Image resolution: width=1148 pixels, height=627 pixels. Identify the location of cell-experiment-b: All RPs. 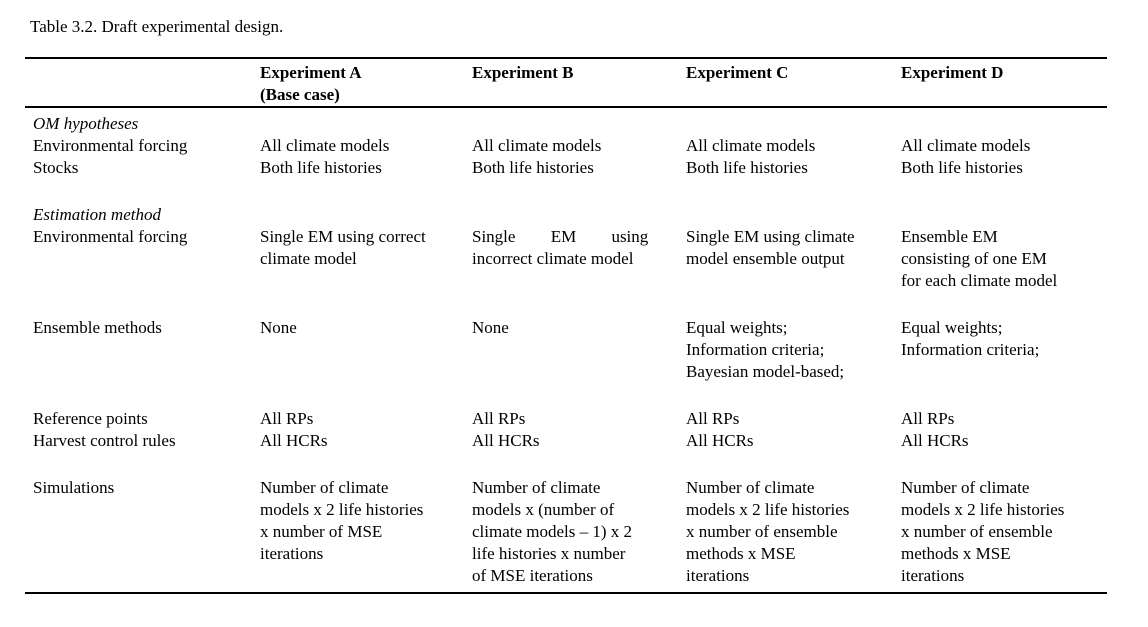
(499, 418).